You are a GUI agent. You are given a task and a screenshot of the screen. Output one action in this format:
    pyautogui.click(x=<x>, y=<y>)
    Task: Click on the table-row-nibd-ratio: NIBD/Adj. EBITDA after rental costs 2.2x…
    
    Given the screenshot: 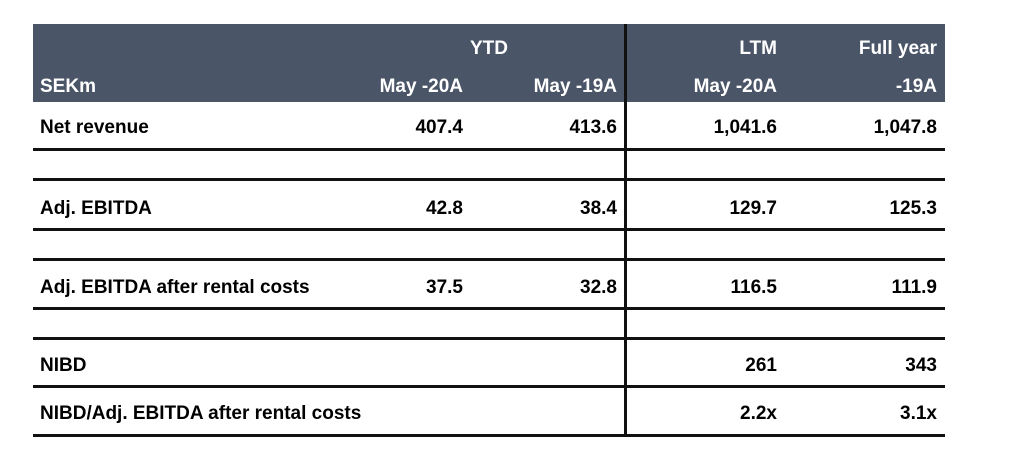 What is the action you would take?
    pyautogui.click(x=489, y=414)
    